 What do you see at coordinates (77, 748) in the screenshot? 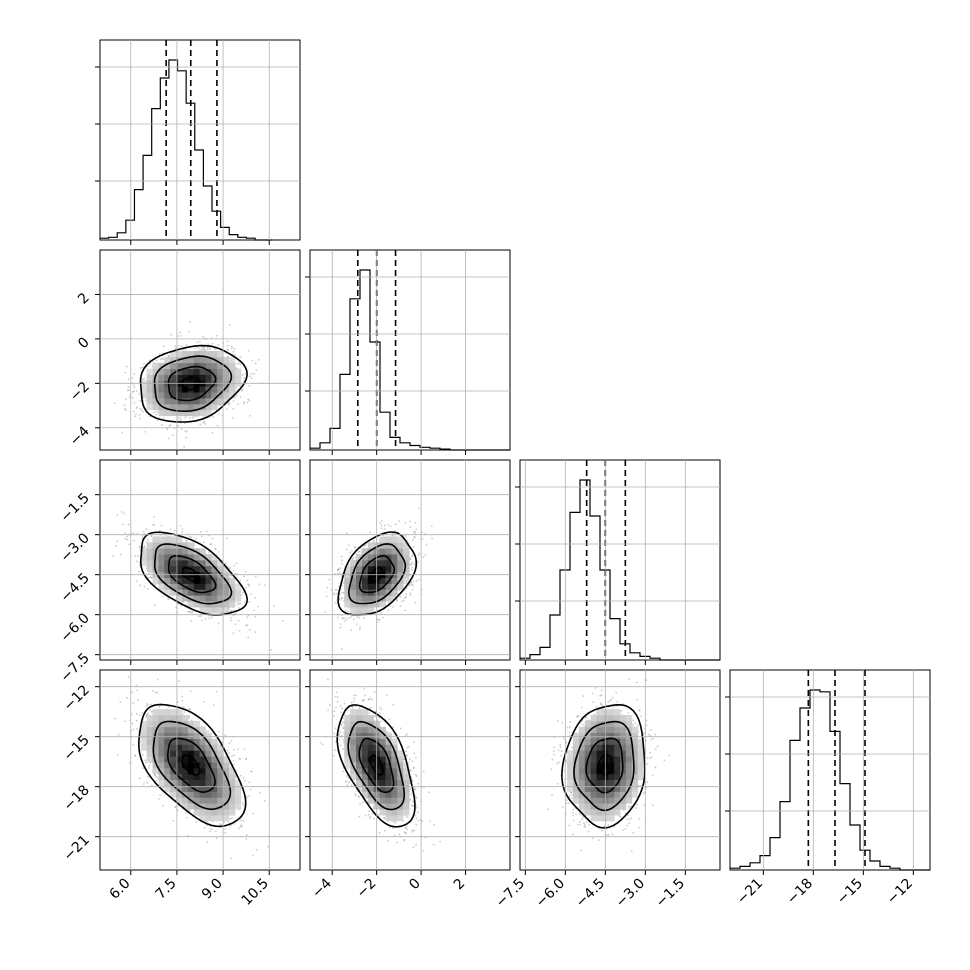
I see `y-tick-label: −15` at bounding box center [77, 748].